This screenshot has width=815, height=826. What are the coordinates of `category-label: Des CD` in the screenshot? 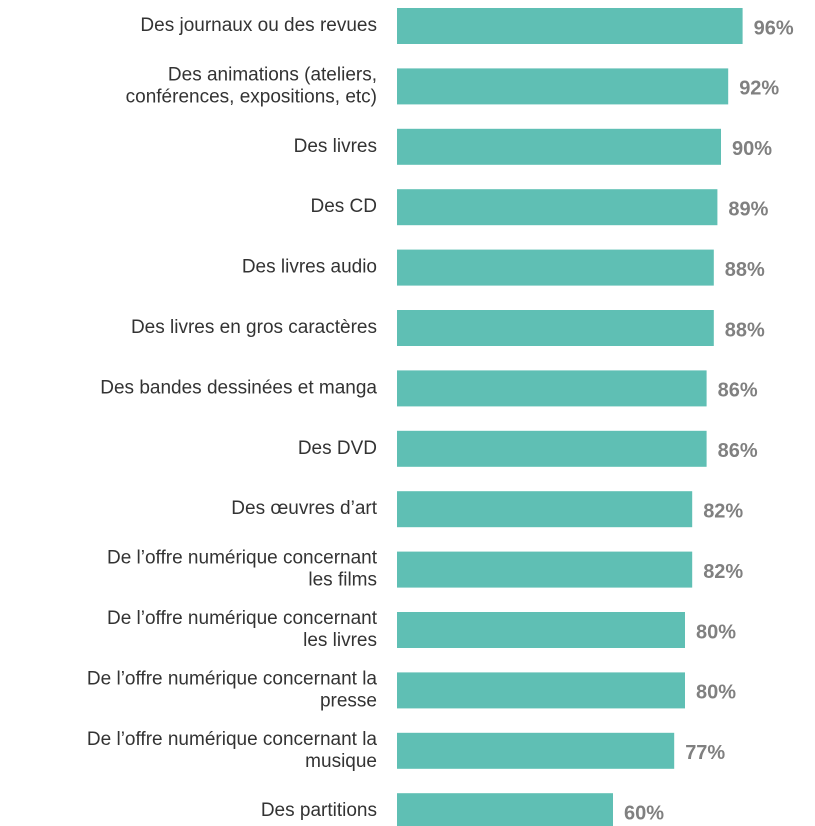 It's located at (343, 206).